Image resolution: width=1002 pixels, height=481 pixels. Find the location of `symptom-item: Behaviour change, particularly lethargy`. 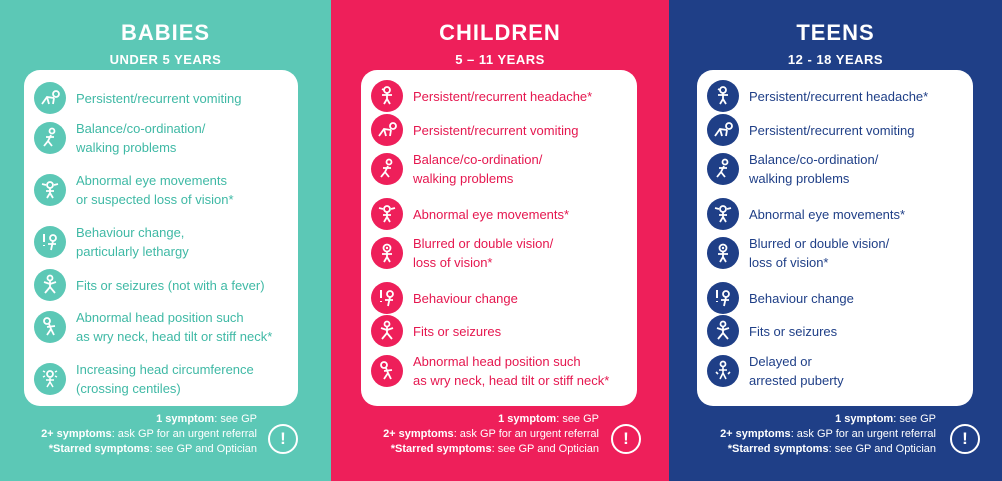

symptom-item: Behaviour change, particularly lethargy is located at coordinates (162, 242).